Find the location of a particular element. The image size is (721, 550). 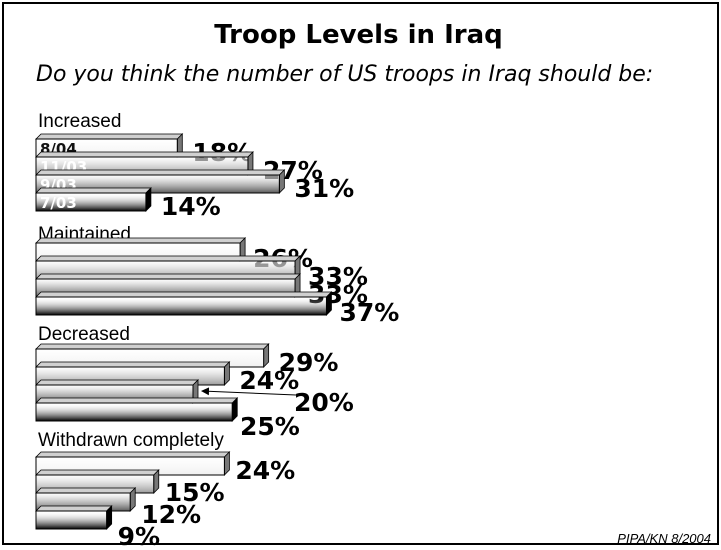

category-group-maintained: Maintained26%33%33%37% is located at coordinates (217, 275).